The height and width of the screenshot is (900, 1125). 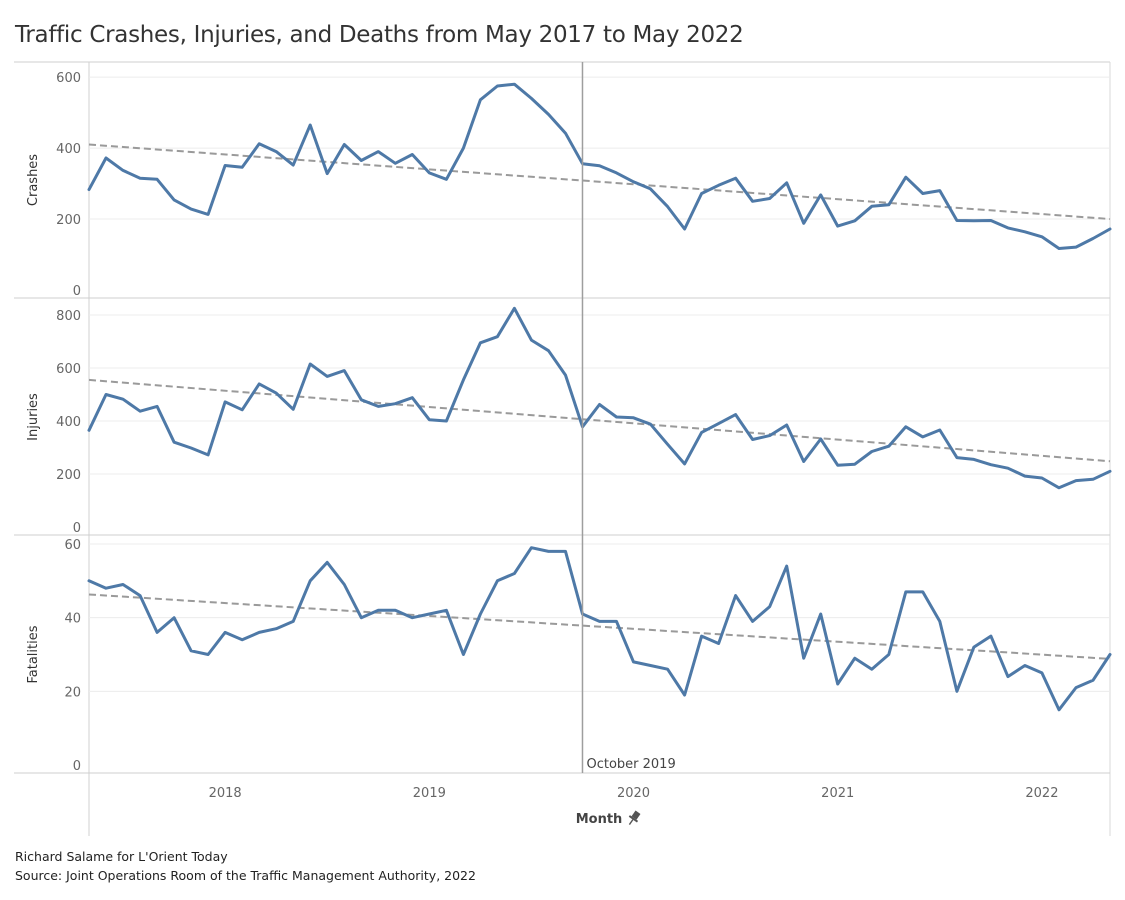 What do you see at coordinates (68, 220) in the screenshot?
I see `crashes-y-tick-label: 200` at bounding box center [68, 220].